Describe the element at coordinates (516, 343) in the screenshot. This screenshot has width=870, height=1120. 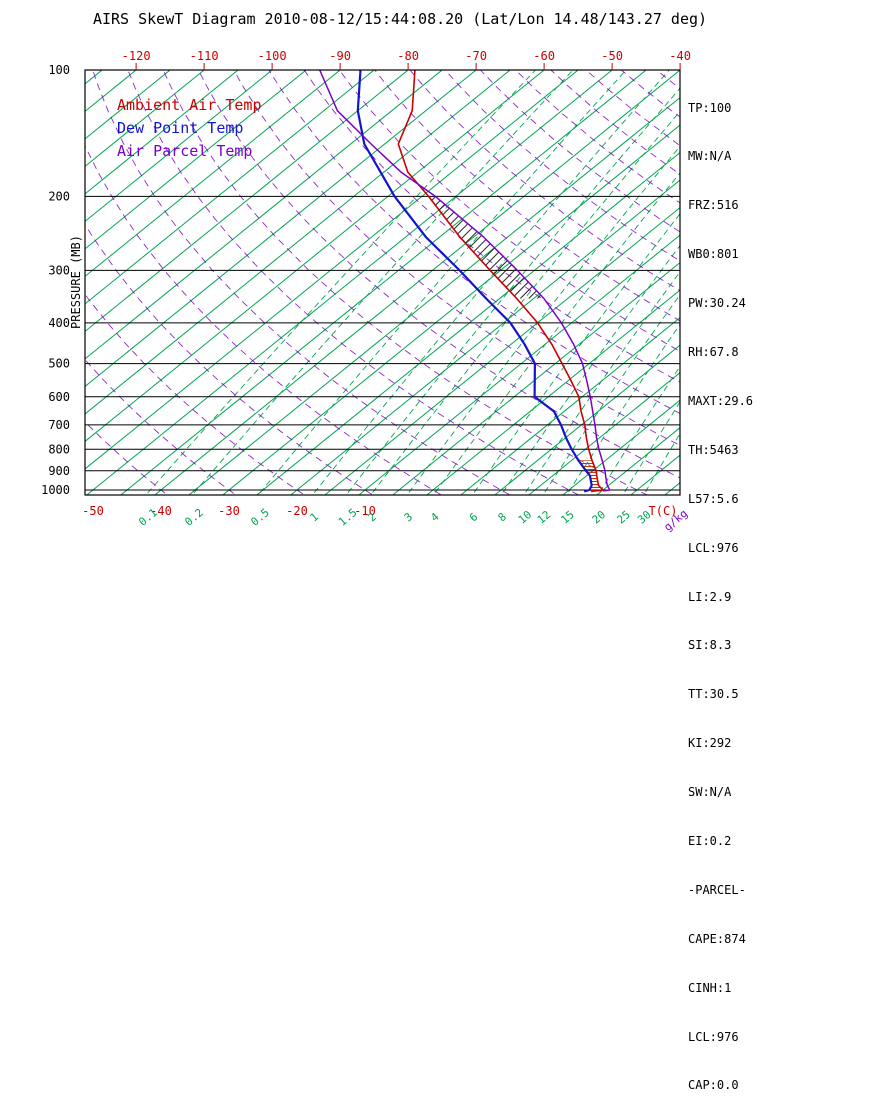
I see `hatch-regions` at that location.